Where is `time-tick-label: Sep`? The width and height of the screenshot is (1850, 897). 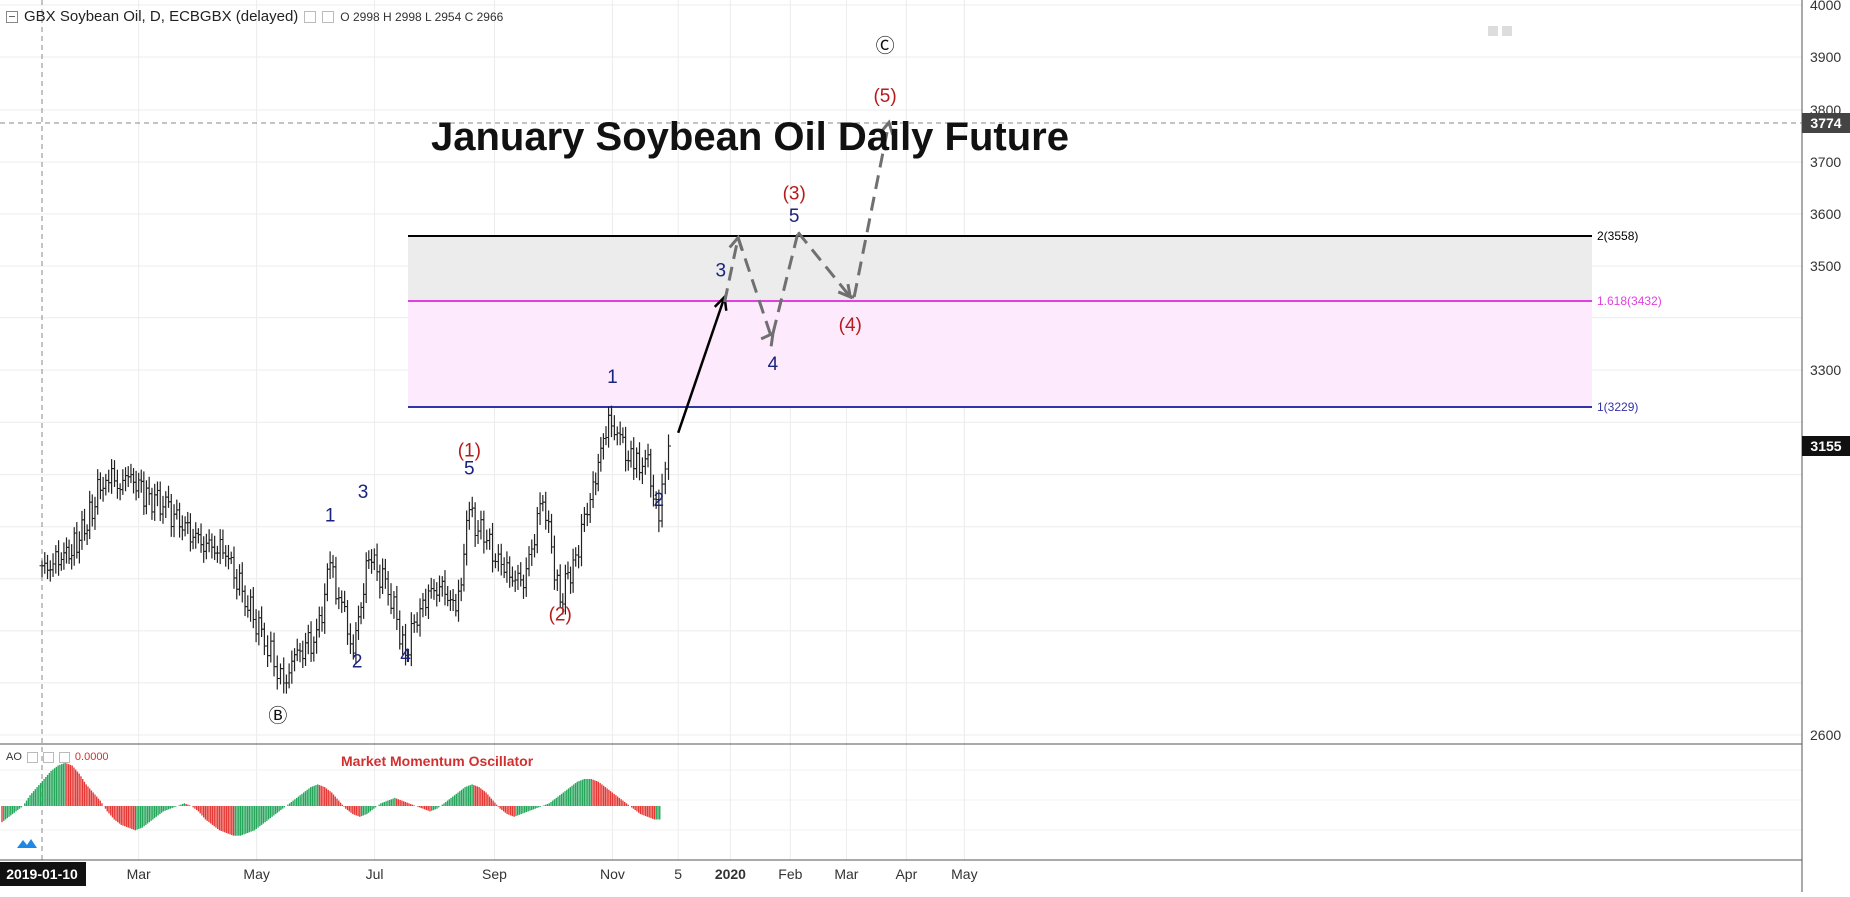
time-tick-label: Sep is located at coordinates (494, 874).